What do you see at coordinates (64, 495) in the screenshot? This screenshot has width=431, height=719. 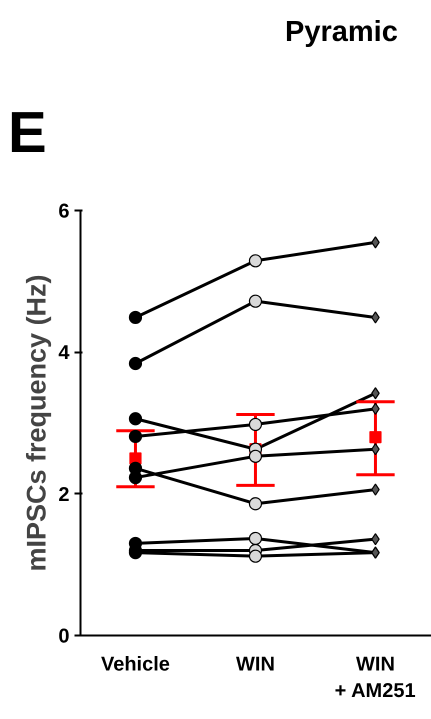 I see `y-tick-label: 2` at bounding box center [64, 495].